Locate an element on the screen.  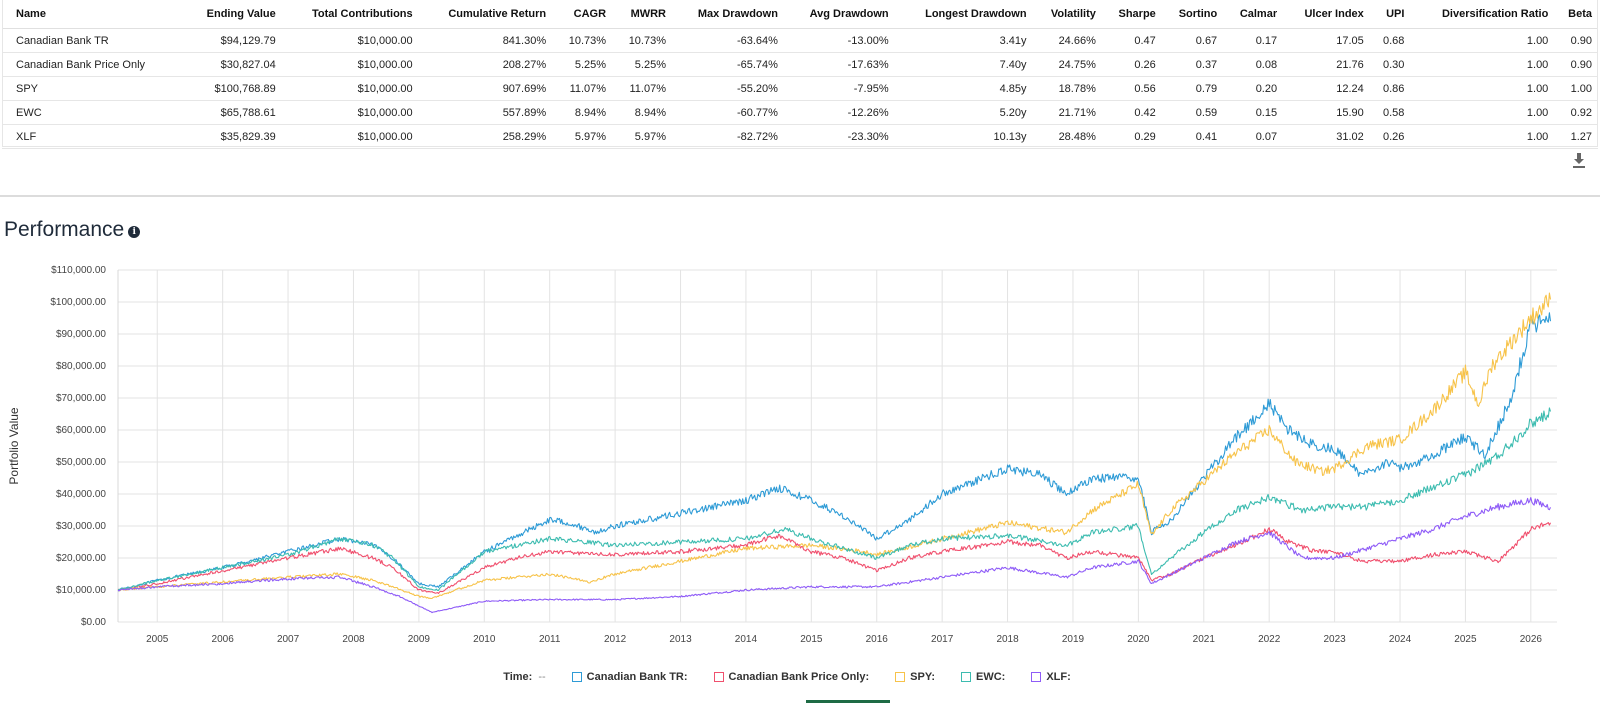
info-icon: i is located at coordinates (134, 232).